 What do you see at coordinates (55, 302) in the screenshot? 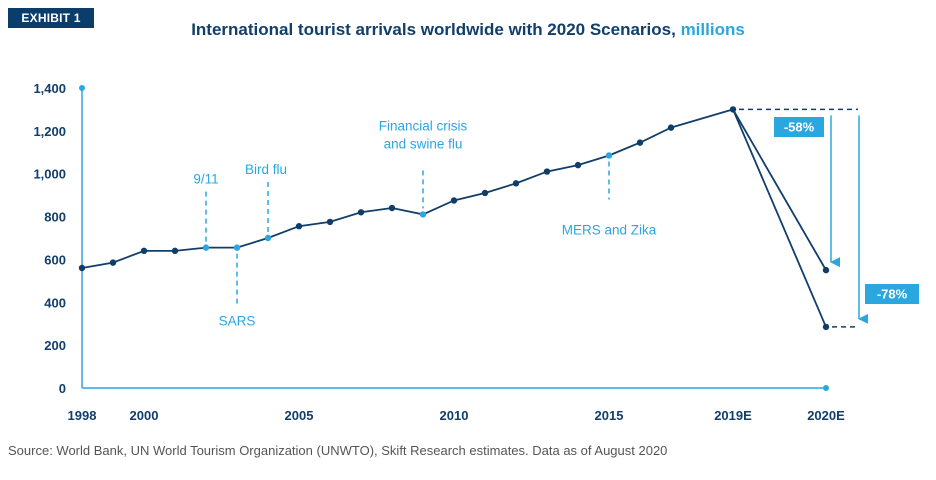
I see `y-tick-label: 400` at bounding box center [55, 302].